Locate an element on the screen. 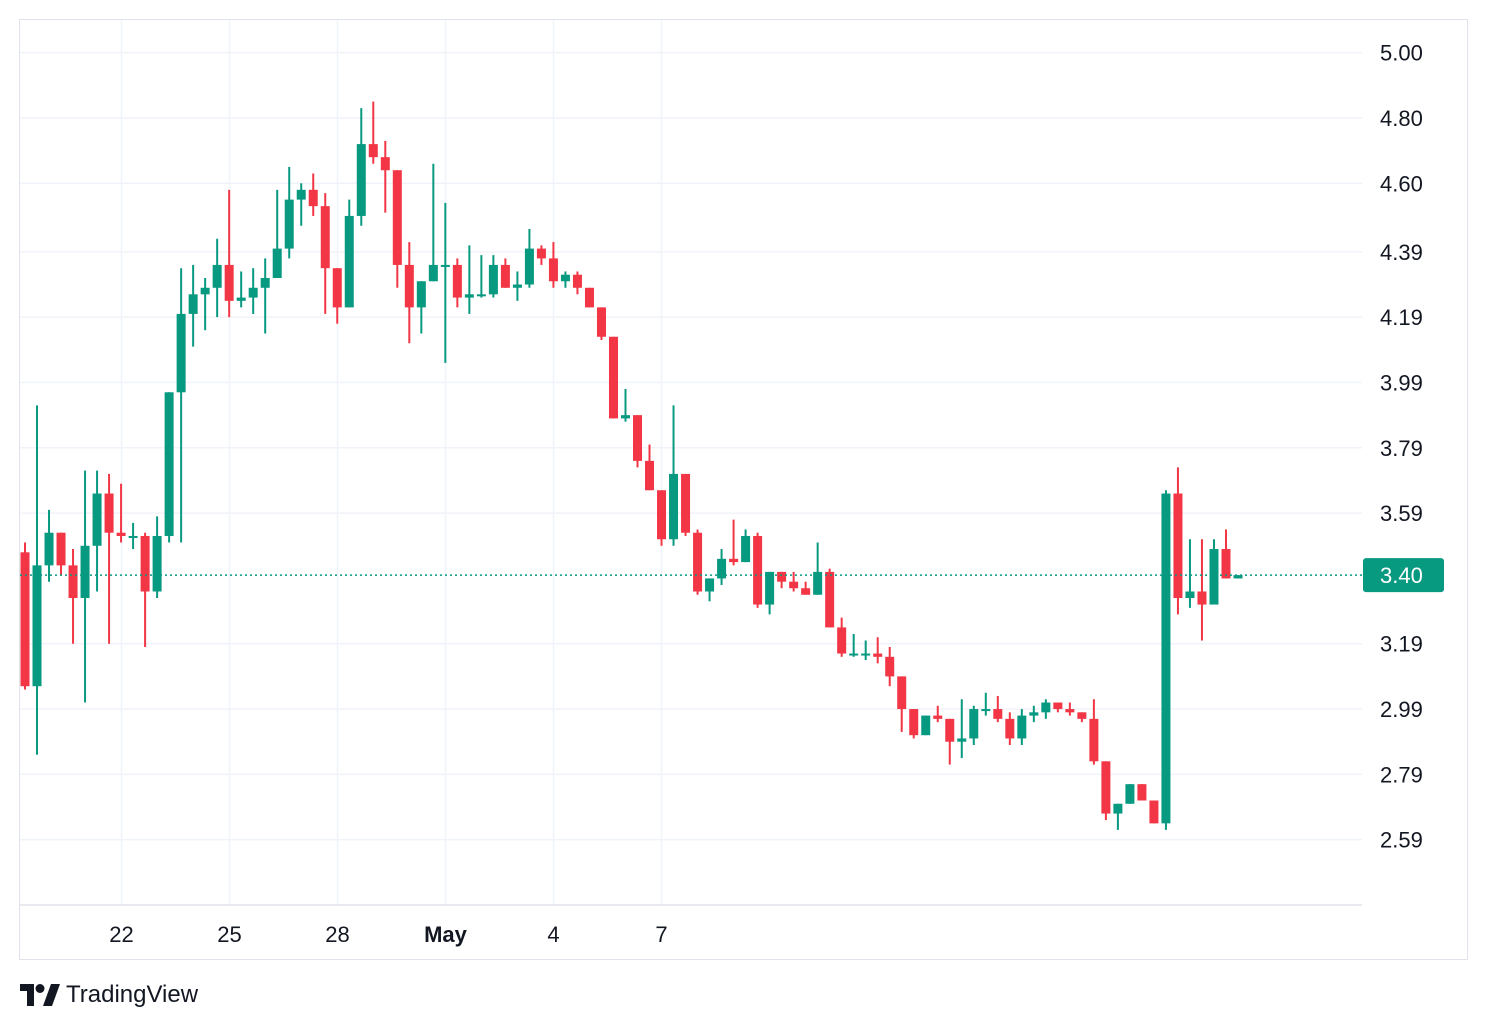 This screenshot has width=1488, height=1030. x-tick-label: 7 is located at coordinates (661, 934).